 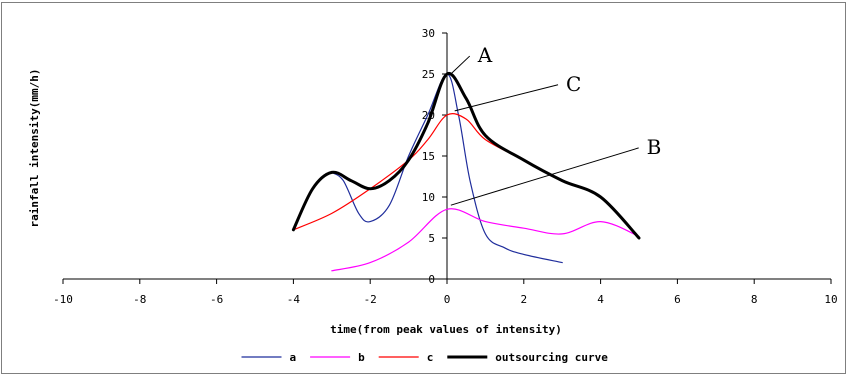 What do you see at coordinates (34, 148) in the screenshot?
I see `y-axis-title: rainfall intensity(mm/h)` at bounding box center [34, 148].